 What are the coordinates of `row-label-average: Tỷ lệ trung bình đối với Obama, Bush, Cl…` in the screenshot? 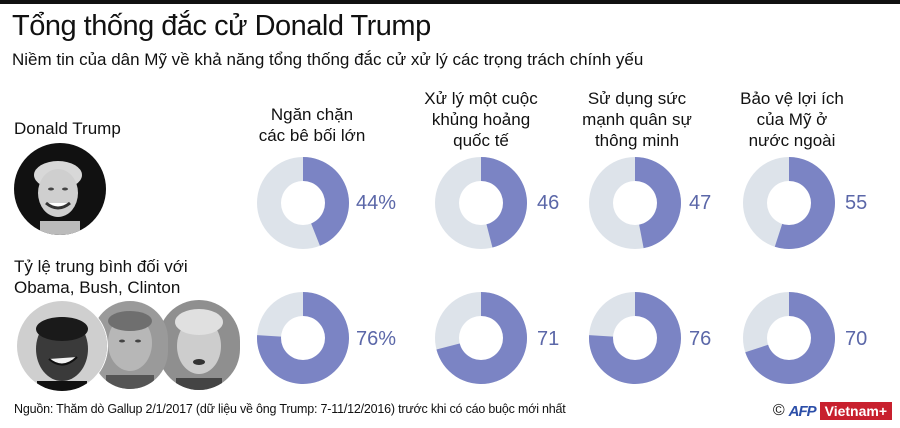 It's located at (101, 277).